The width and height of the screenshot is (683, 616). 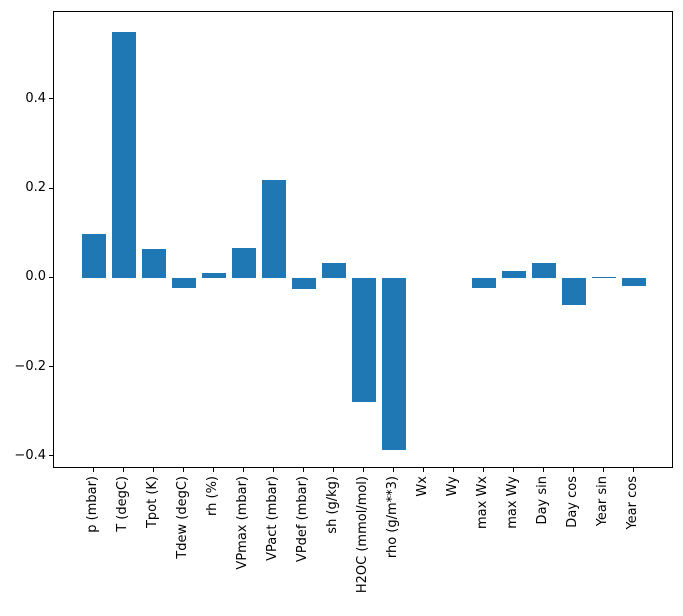 I want to click on x-tick-label-h2oc-mmol-mol: H2OC (mmol/mol), so click(x=362, y=535).